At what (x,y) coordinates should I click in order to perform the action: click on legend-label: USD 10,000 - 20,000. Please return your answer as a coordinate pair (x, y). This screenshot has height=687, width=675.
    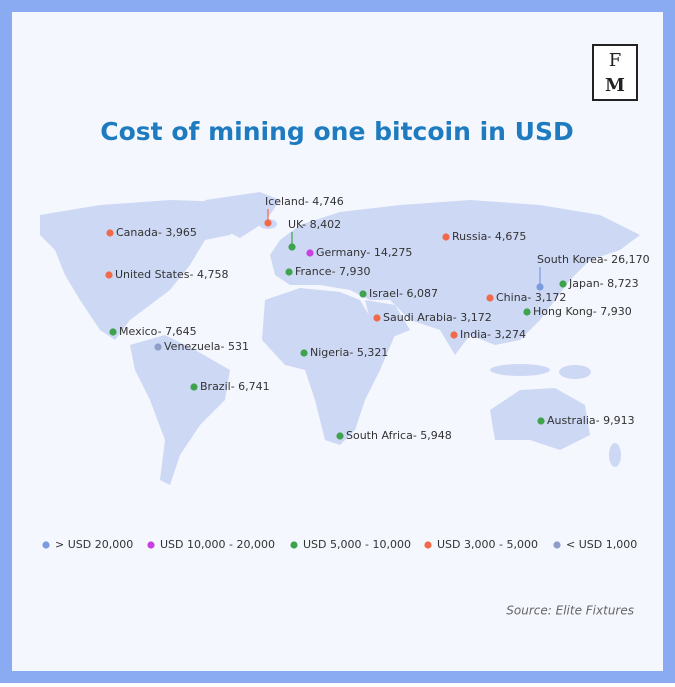
    Looking at the image, I should click on (217, 544).